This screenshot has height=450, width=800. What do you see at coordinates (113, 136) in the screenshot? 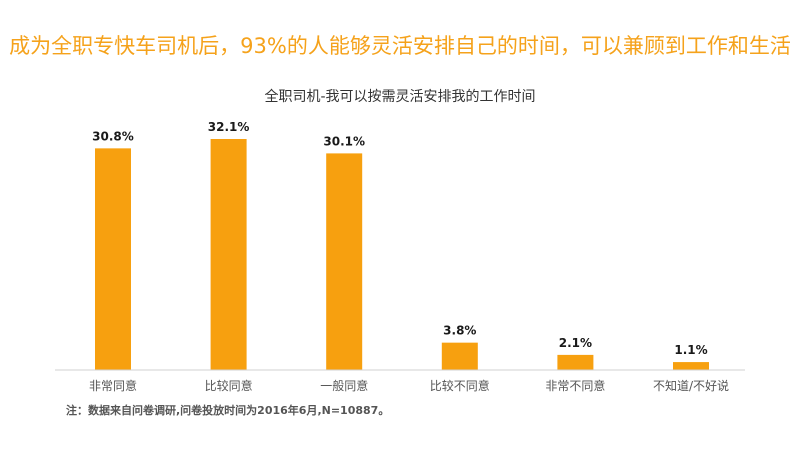
I see `value-label-0: 30.8%` at bounding box center [113, 136].